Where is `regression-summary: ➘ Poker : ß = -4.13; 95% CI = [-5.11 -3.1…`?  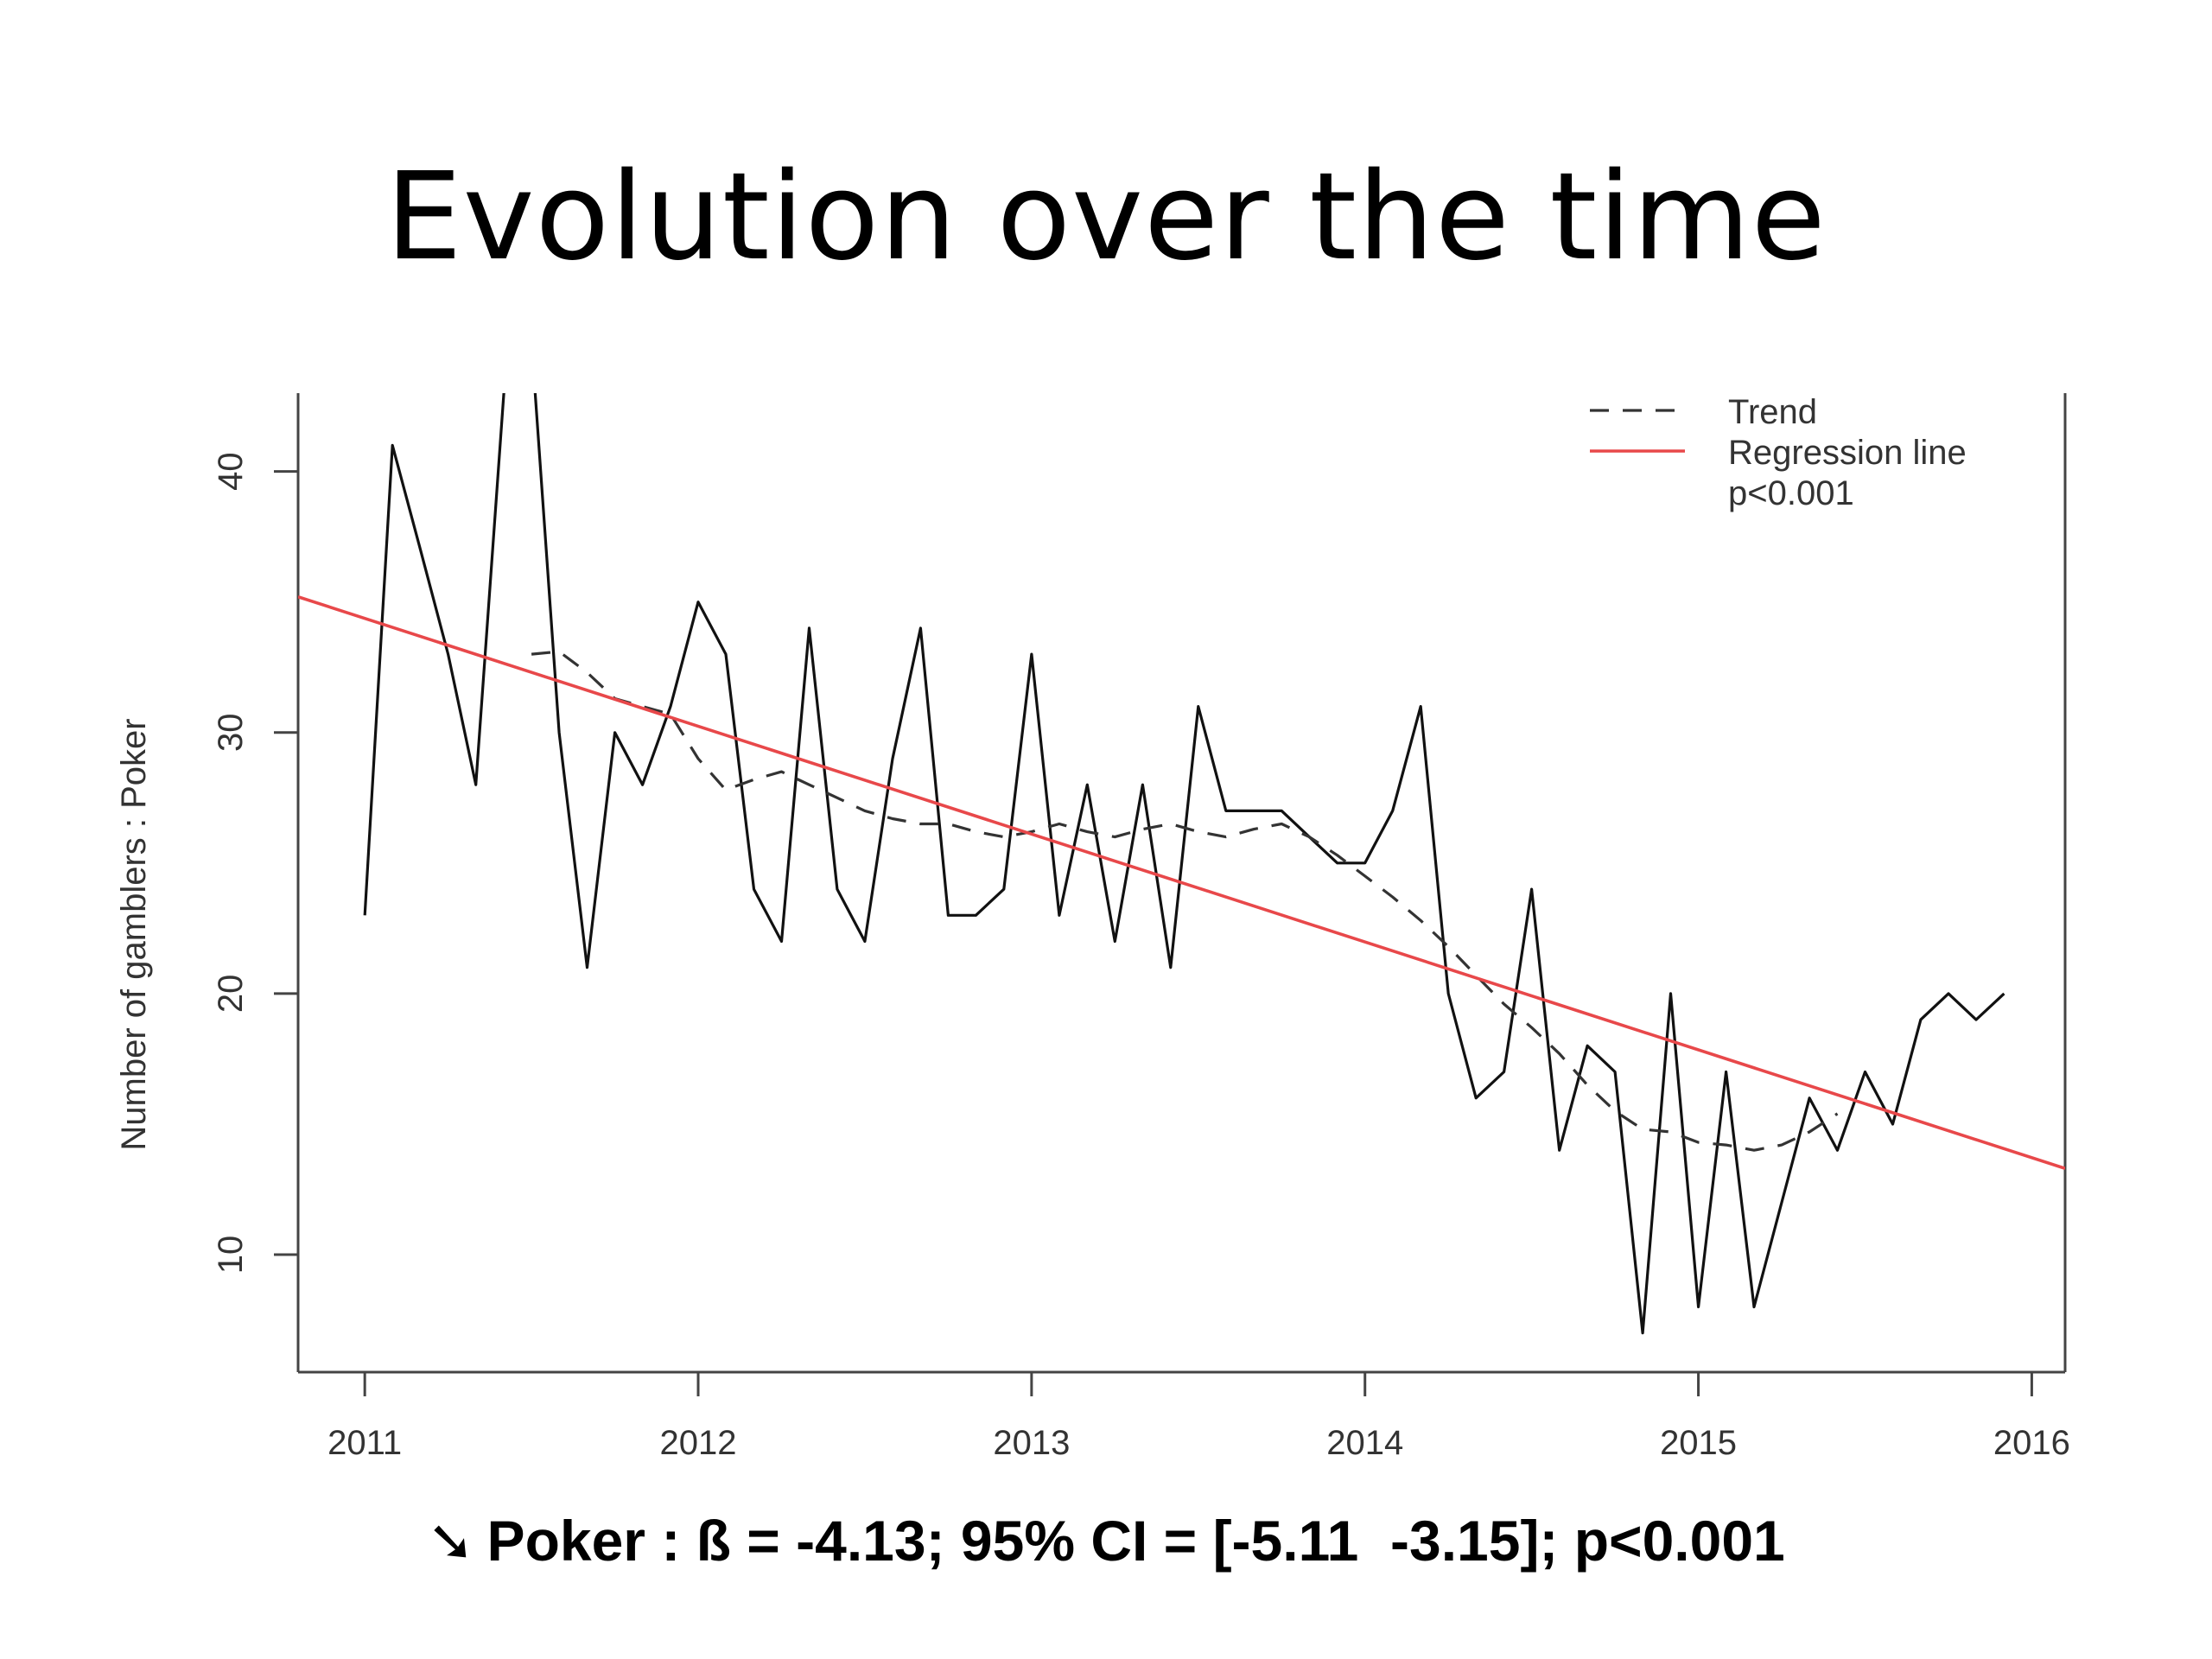
regression-summary: ➘ Poker : ß = -4.13; 95% CI = [-5.11 -3.1… is located at coordinates (1106, 1541).